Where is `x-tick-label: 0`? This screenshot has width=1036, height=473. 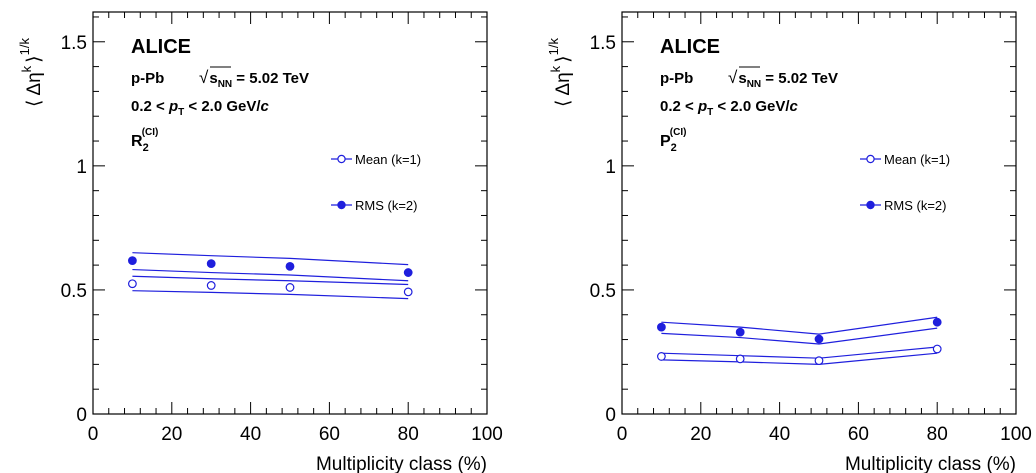 x-tick-label: 0 is located at coordinates (93, 434).